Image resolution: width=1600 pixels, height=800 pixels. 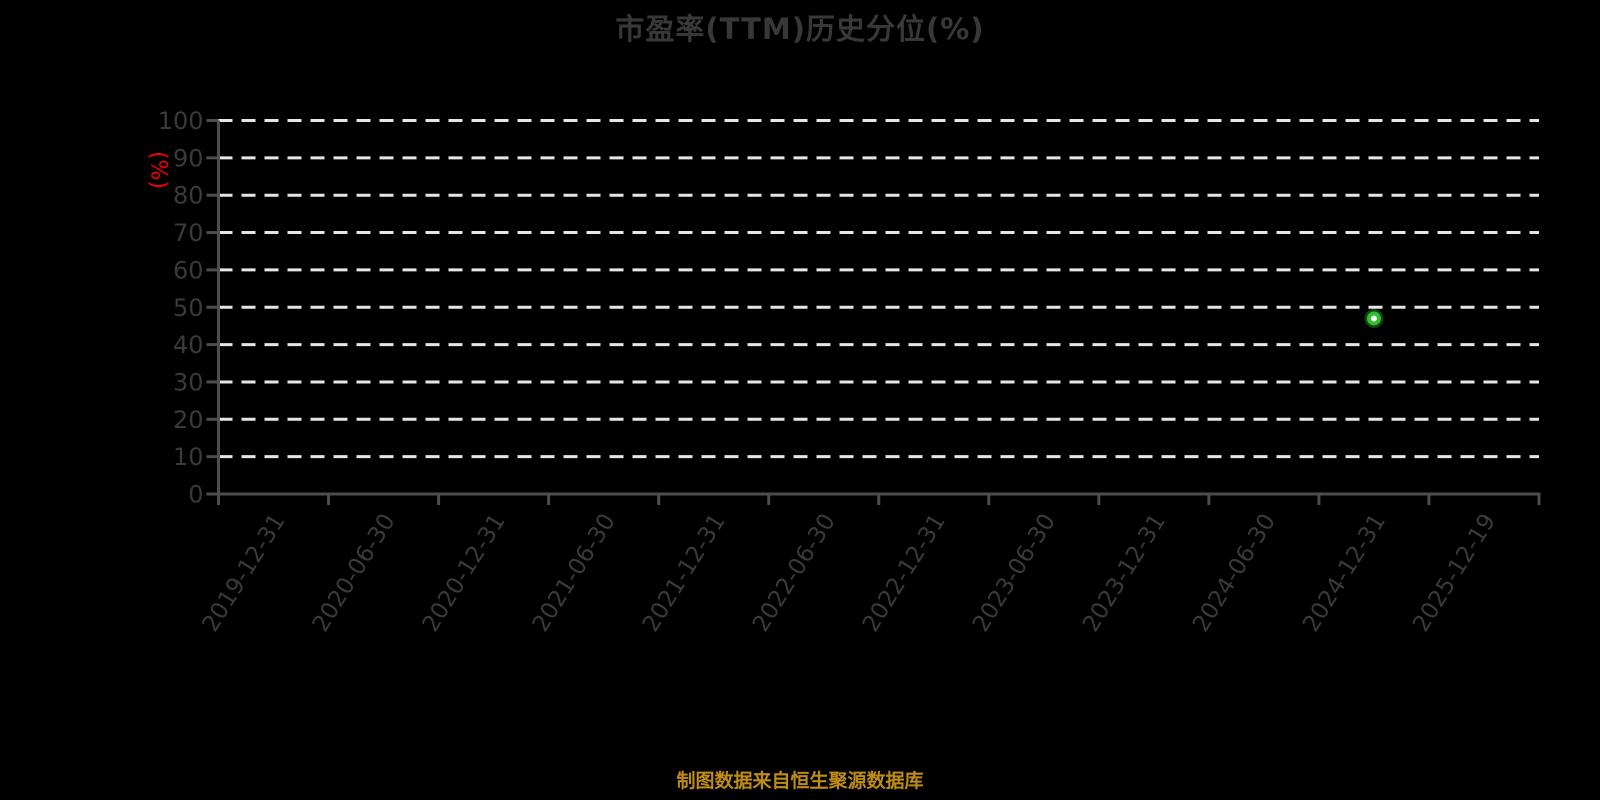 What do you see at coordinates (800, 29) in the screenshot?
I see `chart-title: 市盈率(TTM)历史分位(%)` at bounding box center [800, 29].